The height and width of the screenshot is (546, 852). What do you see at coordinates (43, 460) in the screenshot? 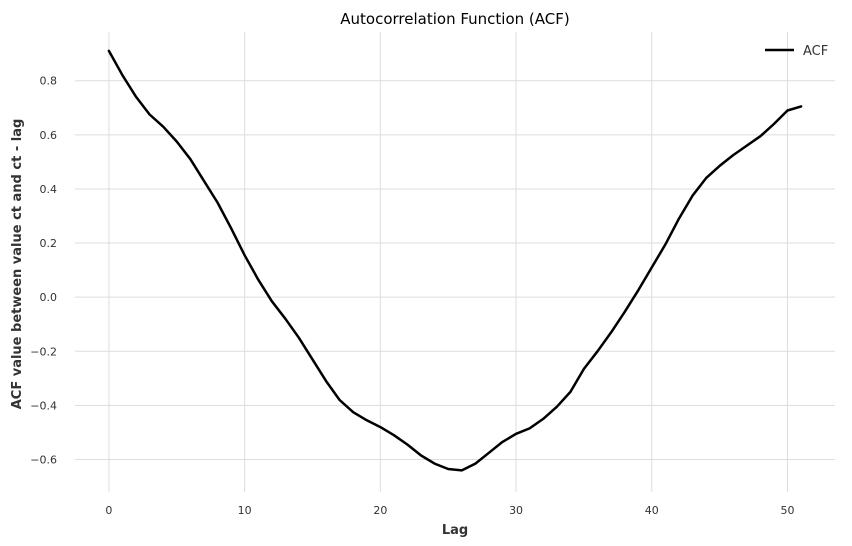
I see `y-tick-label: −0.6` at bounding box center [43, 460].